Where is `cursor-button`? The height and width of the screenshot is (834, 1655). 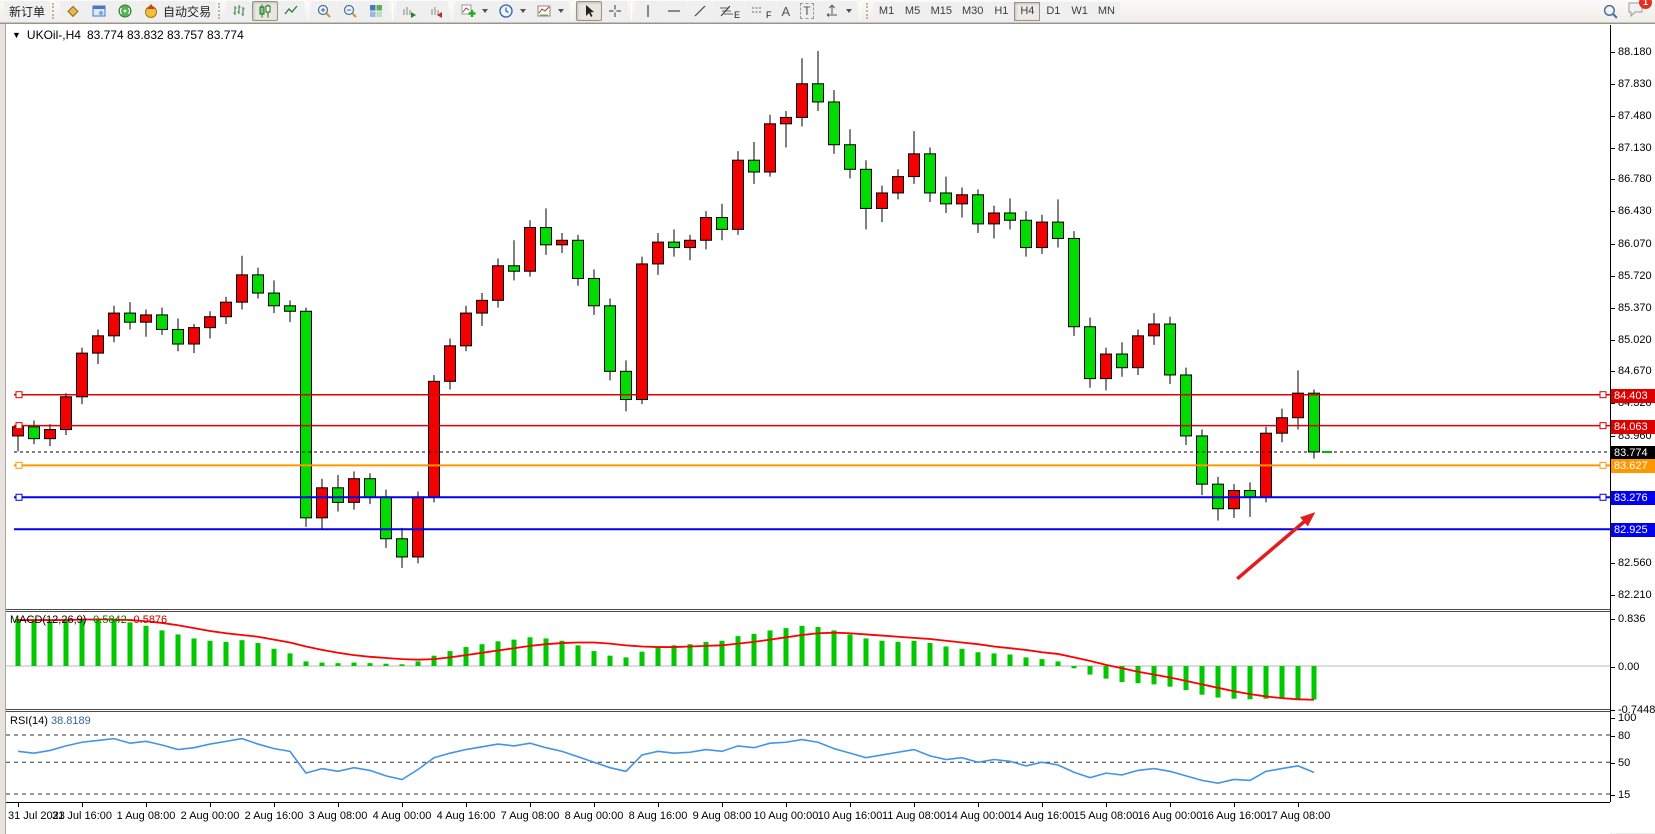
cursor-button is located at coordinates (589, 11).